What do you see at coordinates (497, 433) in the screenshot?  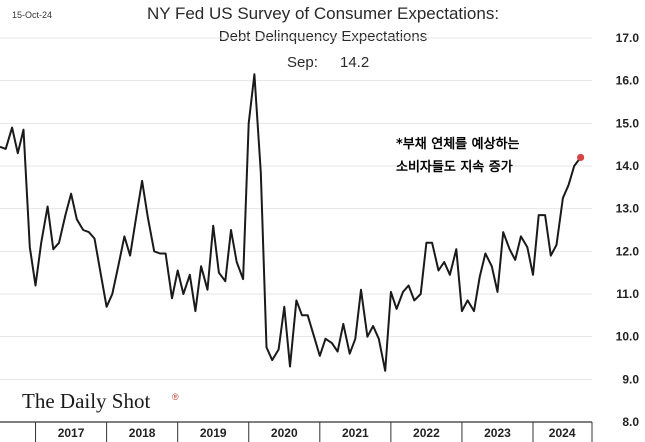 I see `x-tick-label: 2023` at bounding box center [497, 433].